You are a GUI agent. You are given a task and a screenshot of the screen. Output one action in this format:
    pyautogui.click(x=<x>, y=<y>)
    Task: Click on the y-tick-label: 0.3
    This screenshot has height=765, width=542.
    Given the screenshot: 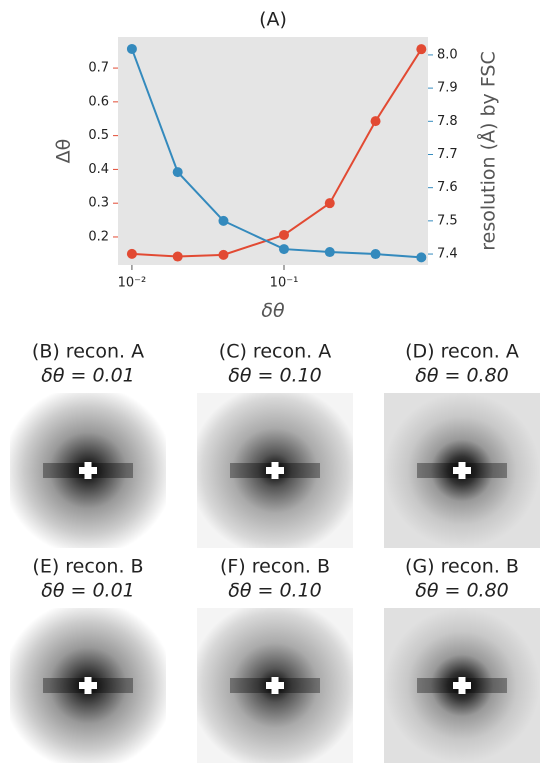 What is the action you would take?
    pyautogui.click(x=98, y=203)
    